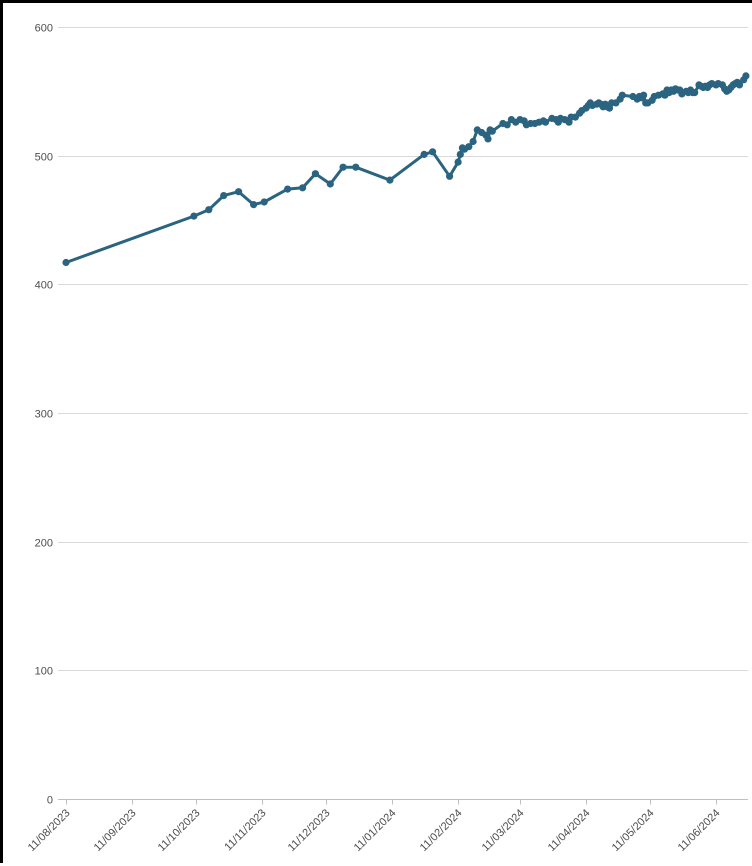 The width and height of the screenshot is (752, 866). I want to click on x-tick-label: 11/10/2023, so click(179, 830).